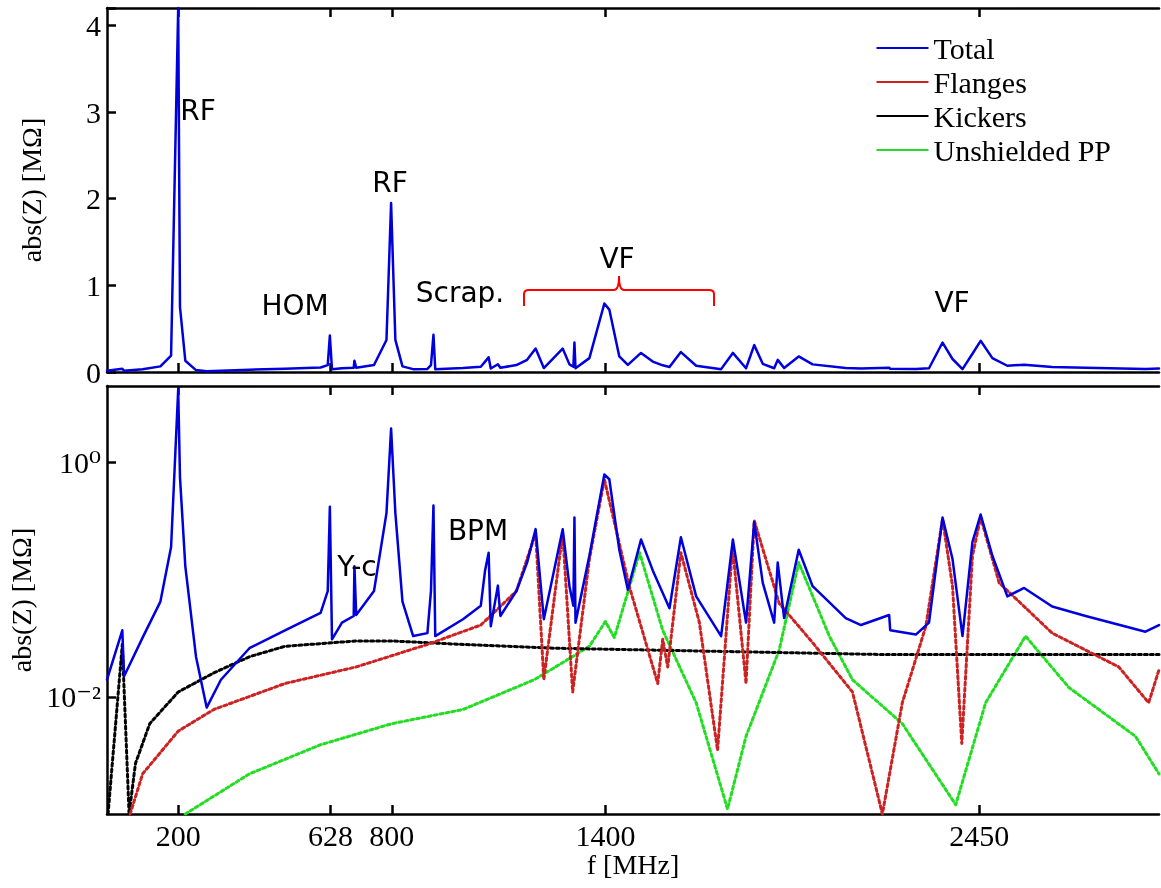 The width and height of the screenshot is (1161, 888). What do you see at coordinates (79, 463) in the screenshot?
I see `y-tick-label: 10⁰` at bounding box center [79, 463].